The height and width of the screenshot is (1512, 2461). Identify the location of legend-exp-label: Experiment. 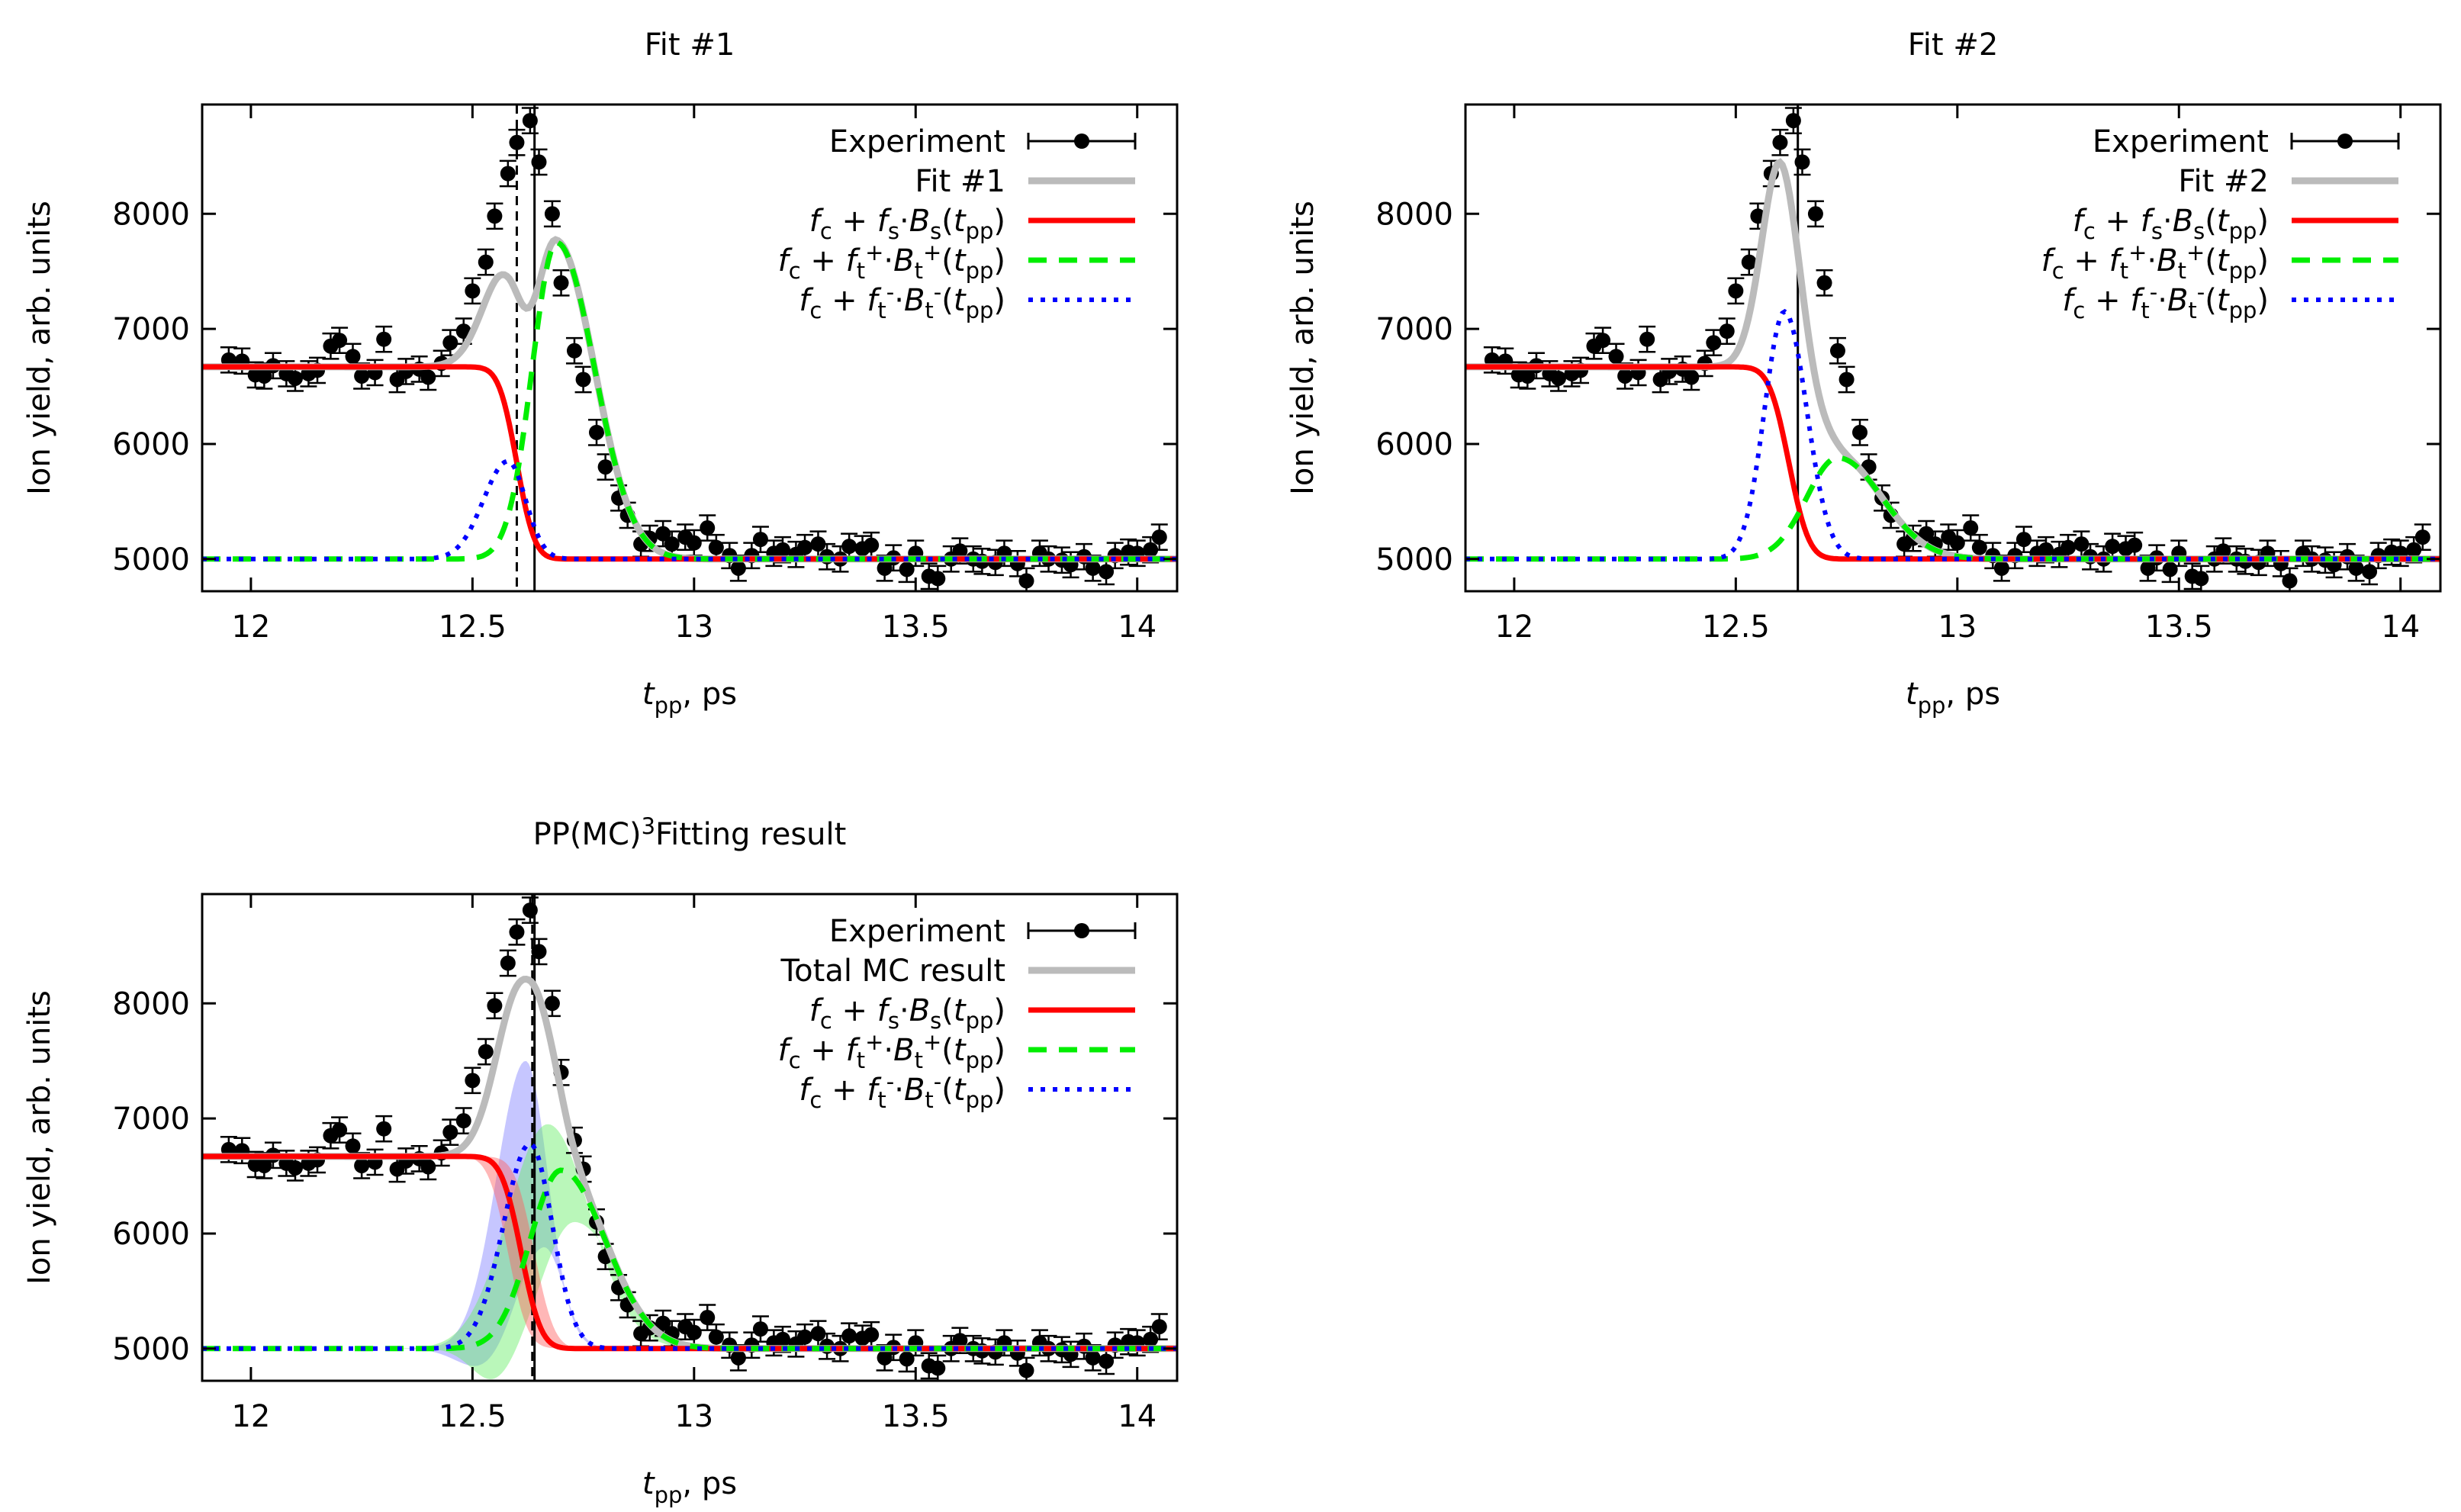
(917, 142).